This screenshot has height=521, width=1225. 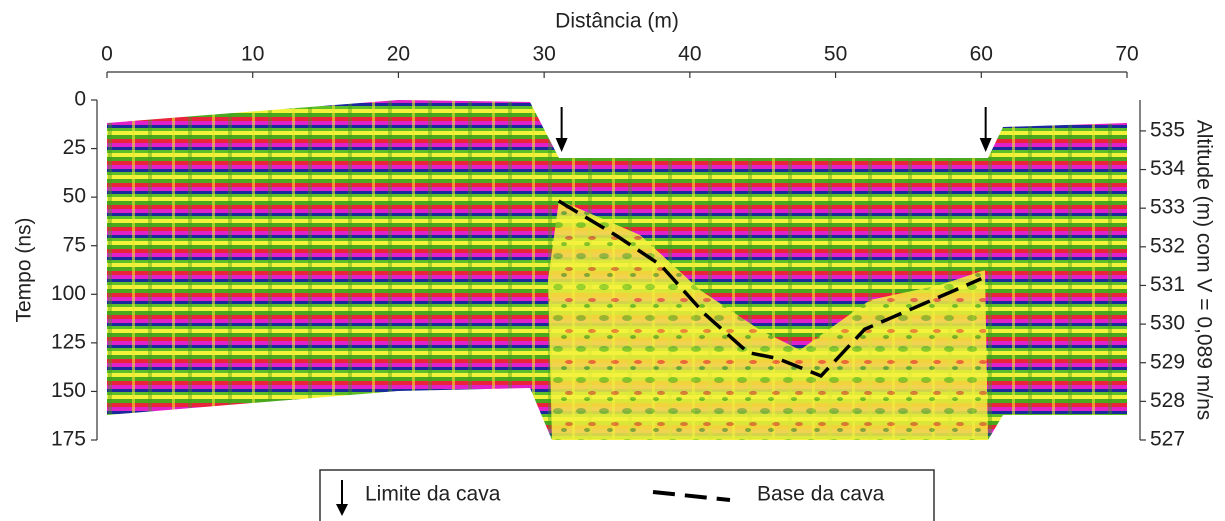 What do you see at coordinates (1167, 439) in the screenshot?
I see `y2-tick-label: 527` at bounding box center [1167, 439].